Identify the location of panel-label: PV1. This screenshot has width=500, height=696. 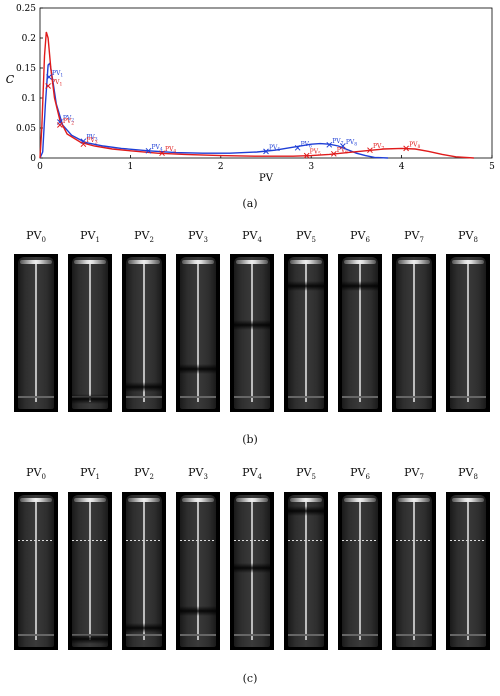
(90, 474).